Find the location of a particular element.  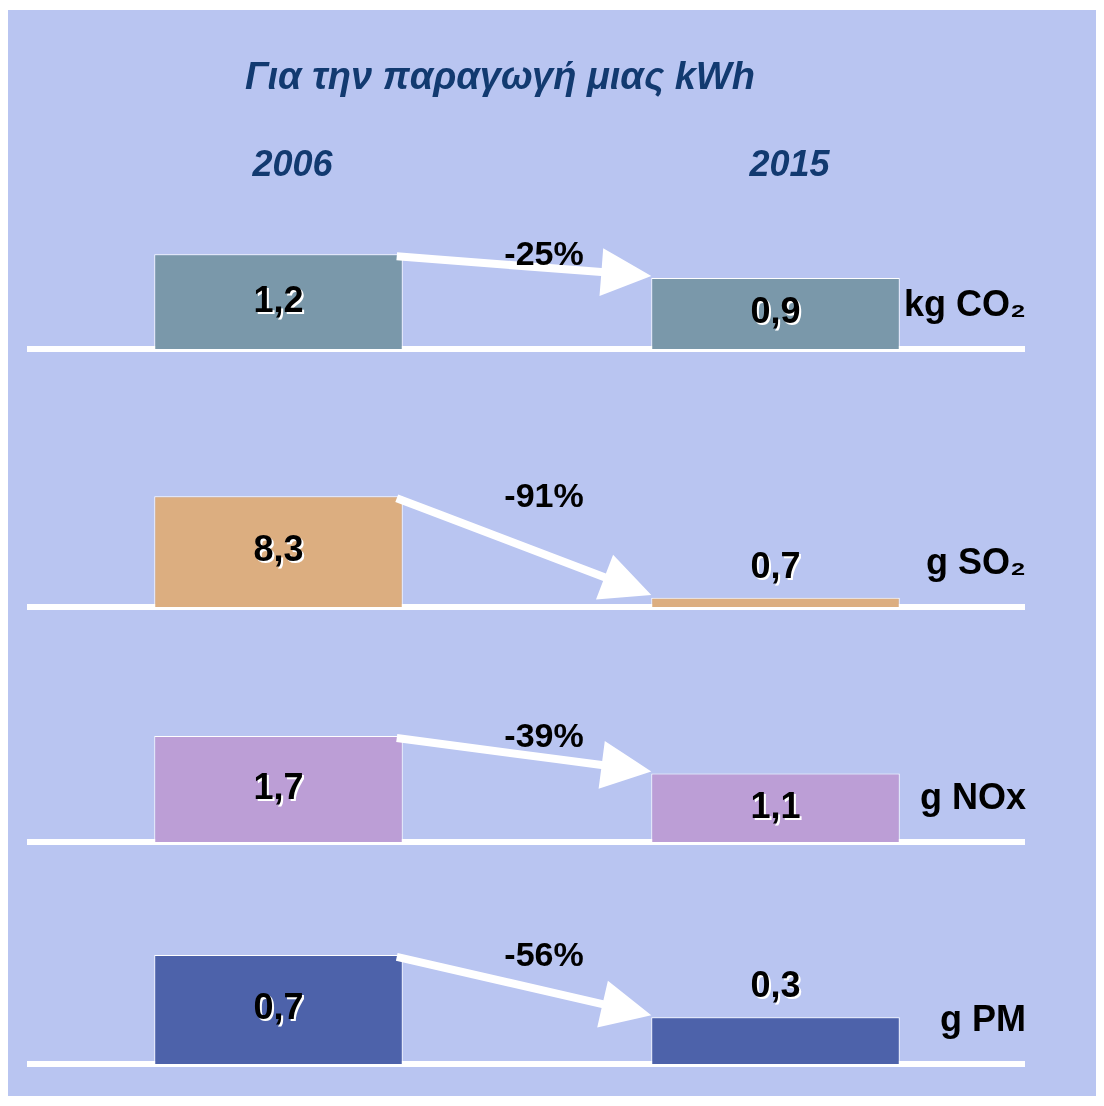

annotation: kg CO₂ is located at coordinates (964, 304).